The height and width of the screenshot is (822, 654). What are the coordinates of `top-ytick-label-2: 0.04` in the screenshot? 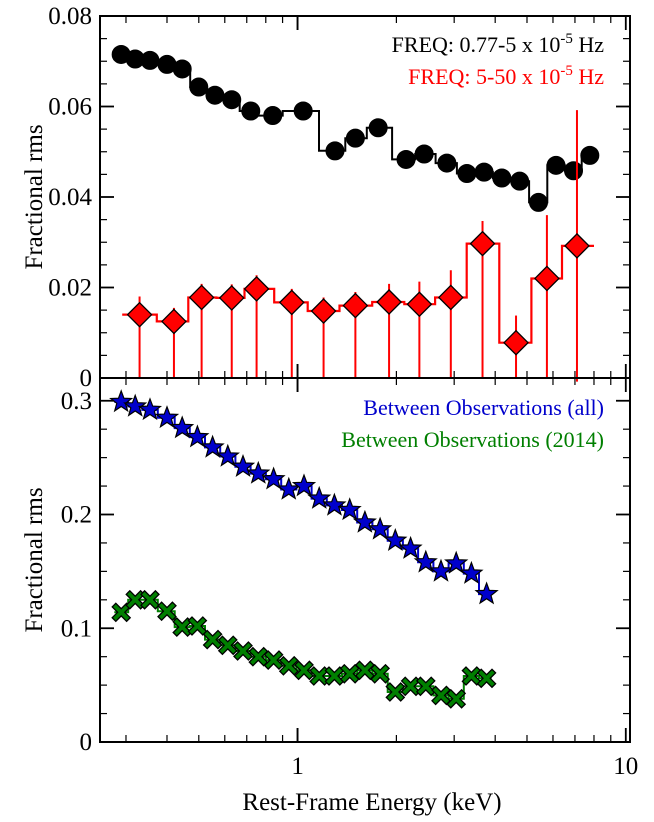 It's located at (70, 197).